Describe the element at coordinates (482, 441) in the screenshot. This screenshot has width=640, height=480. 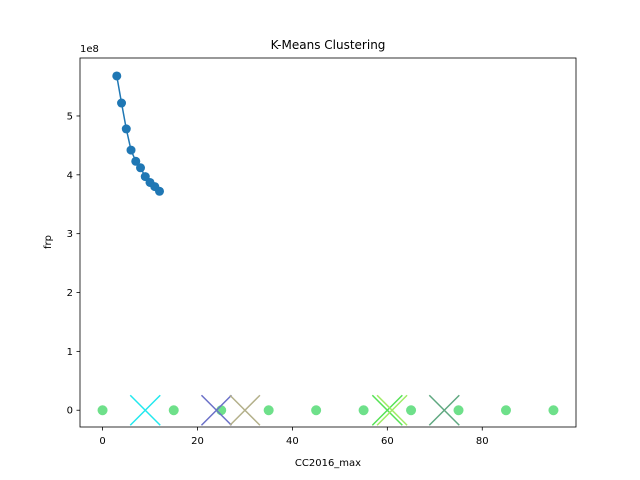
I see `x-tick-label: 80` at that location.